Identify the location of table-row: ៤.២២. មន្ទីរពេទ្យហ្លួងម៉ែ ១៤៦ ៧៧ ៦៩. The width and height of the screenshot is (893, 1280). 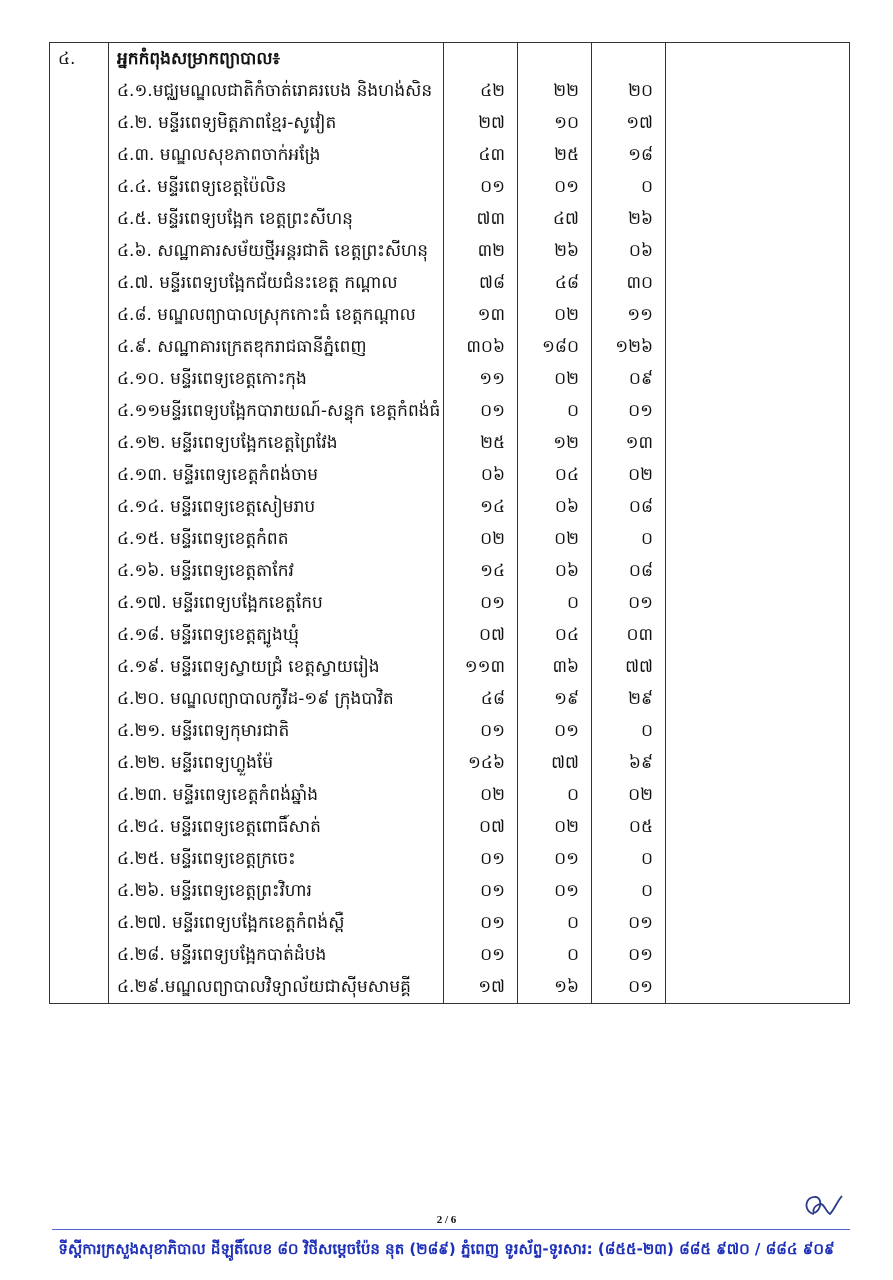
(449, 763).